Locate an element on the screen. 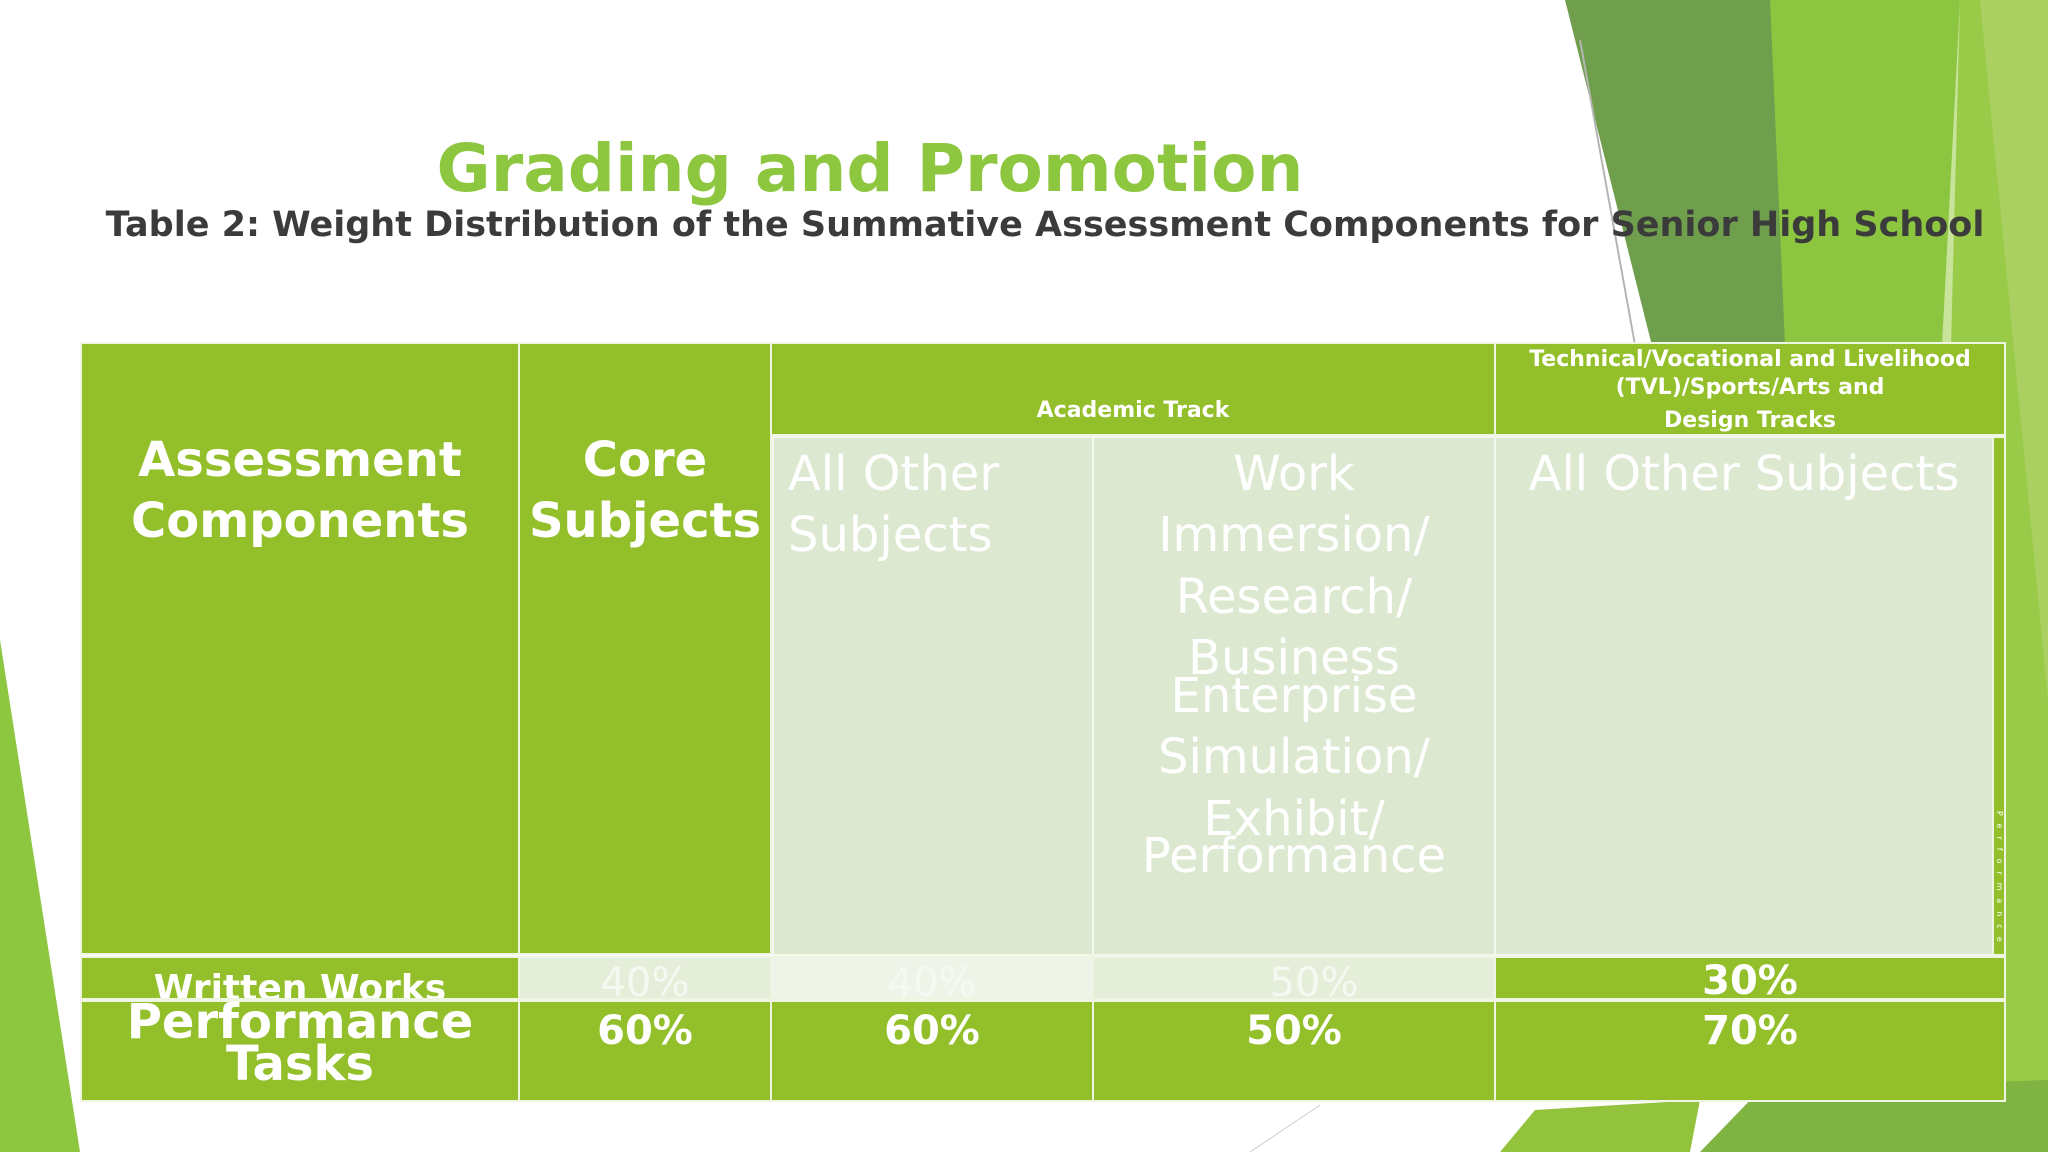 This screenshot has height=1152, width=2048. row-written-works-label: Written Works is located at coordinates (300, 978).